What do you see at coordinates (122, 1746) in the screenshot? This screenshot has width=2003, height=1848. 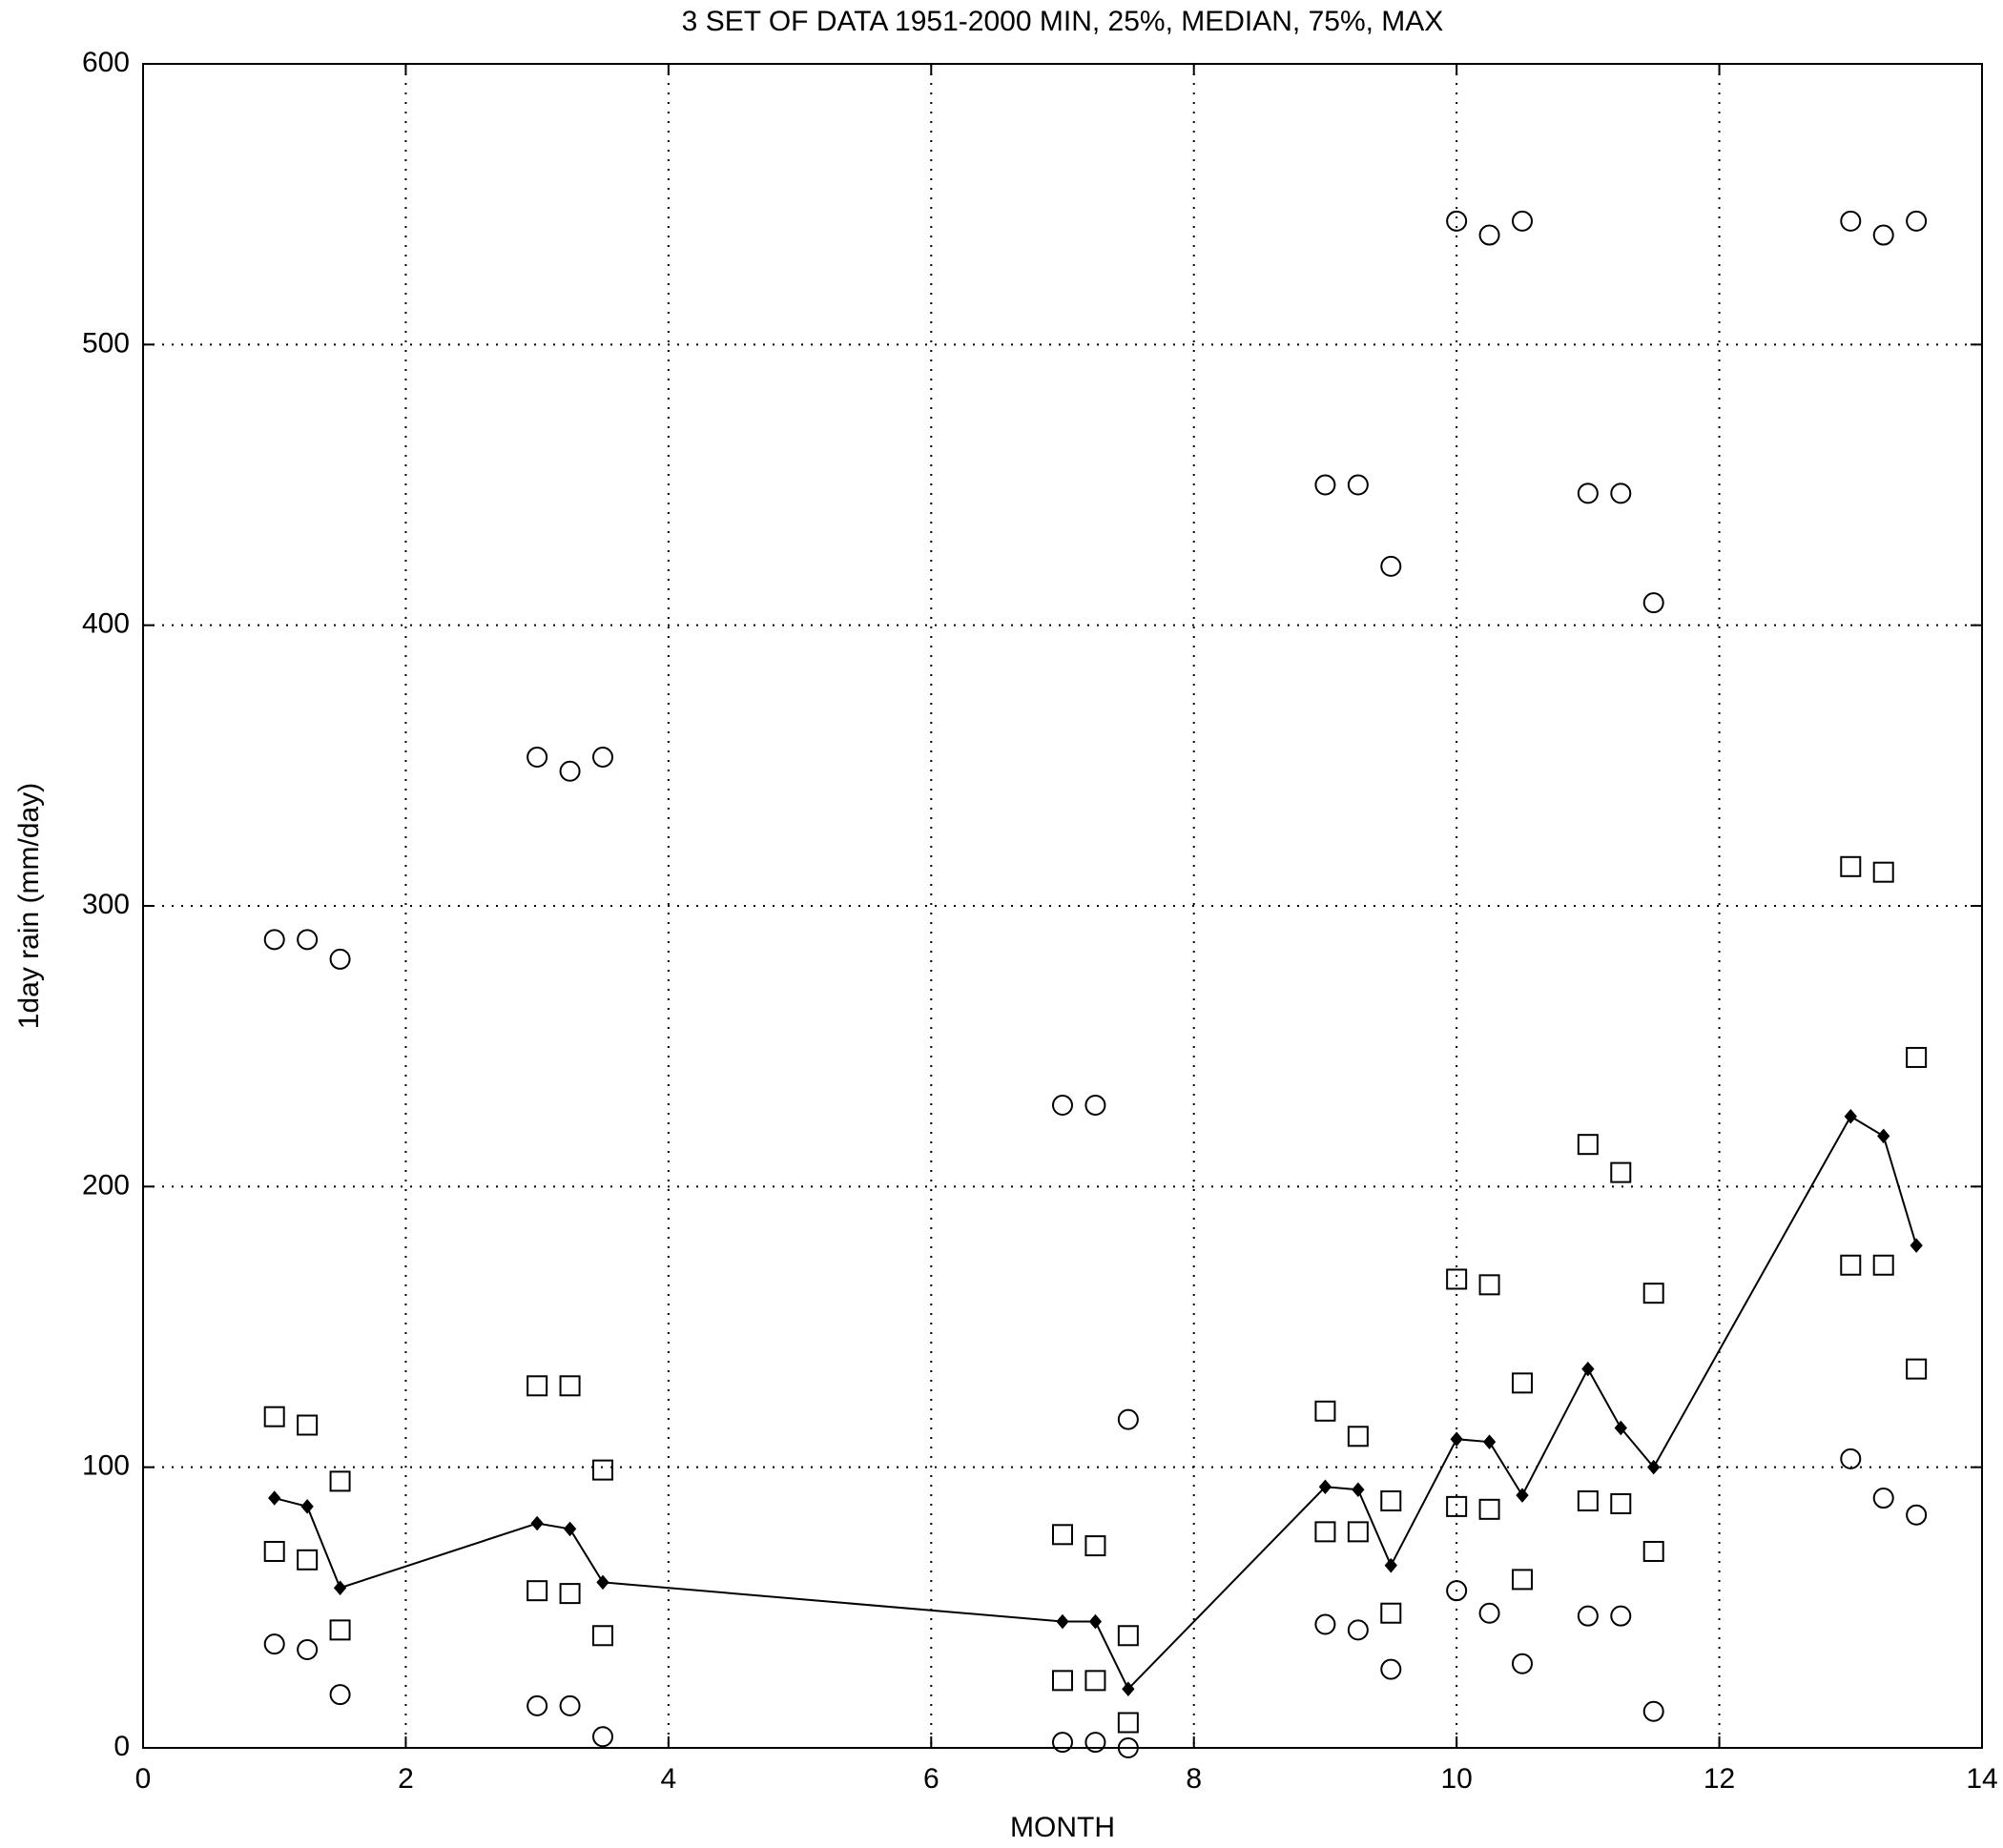 I see `y-tick-label: 0` at bounding box center [122, 1746].